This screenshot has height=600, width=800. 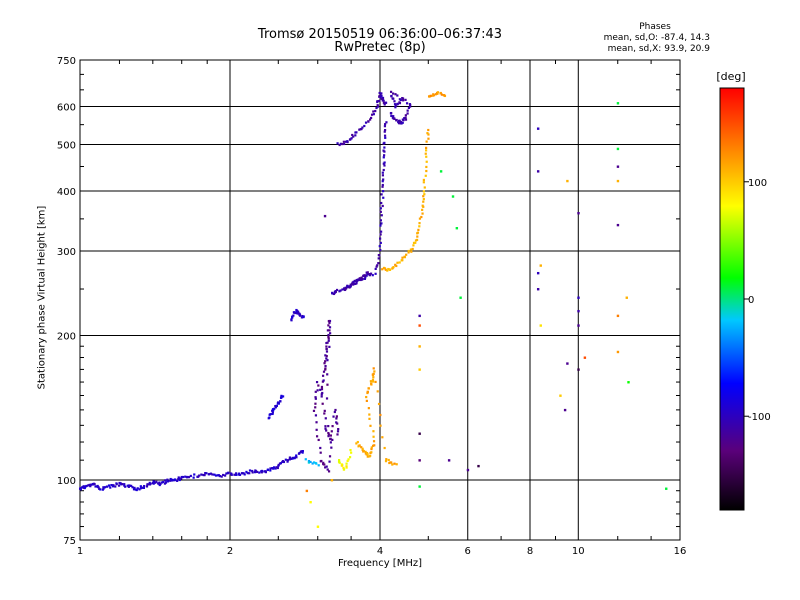 What do you see at coordinates (69, 541) in the screenshot?
I see `y-tick-label: 75` at bounding box center [69, 541].